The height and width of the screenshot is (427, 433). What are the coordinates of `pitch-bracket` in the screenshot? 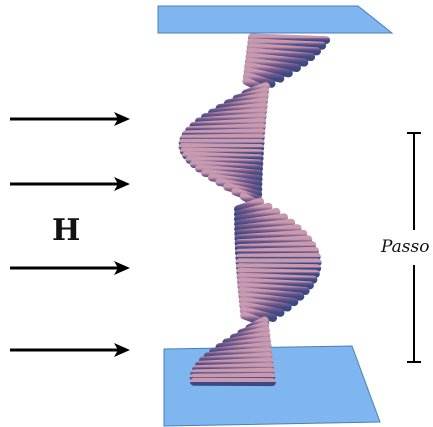 It's located at (414, 247).